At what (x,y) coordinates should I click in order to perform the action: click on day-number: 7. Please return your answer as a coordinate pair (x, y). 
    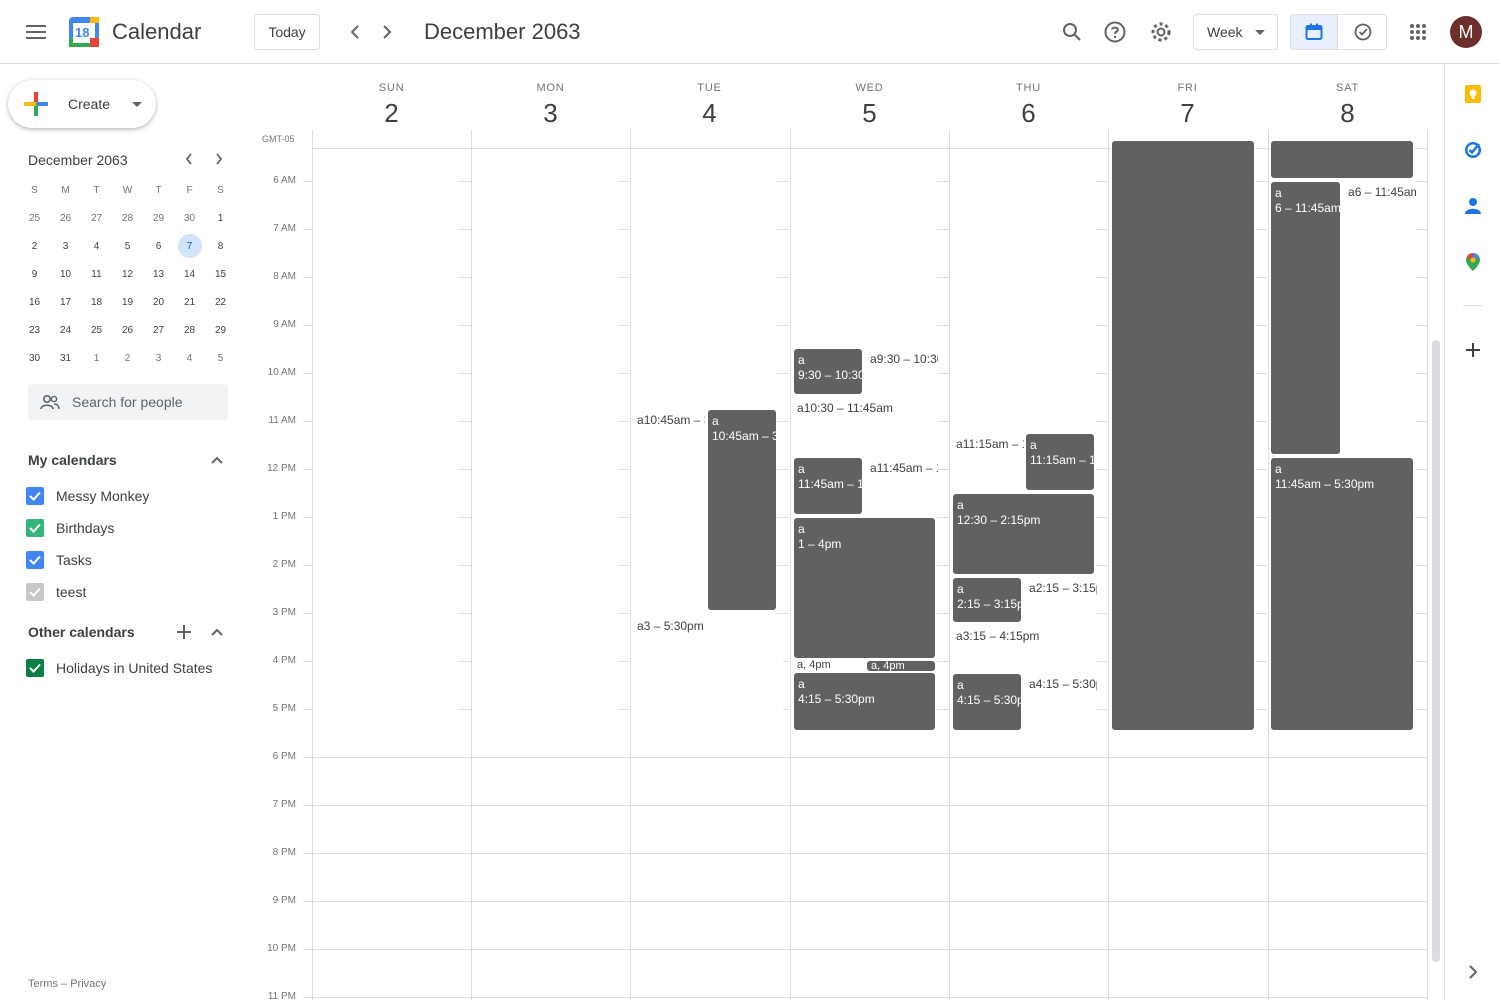
    Looking at the image, I should click on (1187, 113).